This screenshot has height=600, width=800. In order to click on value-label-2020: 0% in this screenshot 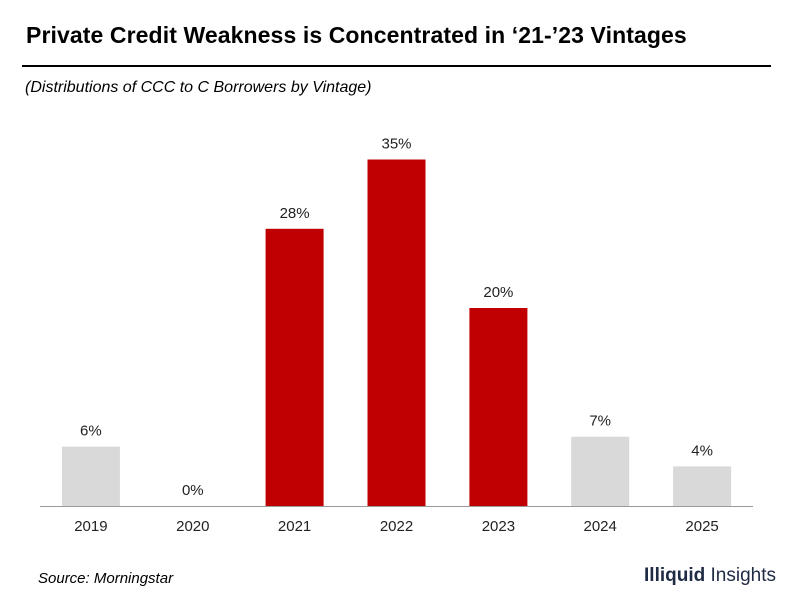, I will do `click(193, 490)`.